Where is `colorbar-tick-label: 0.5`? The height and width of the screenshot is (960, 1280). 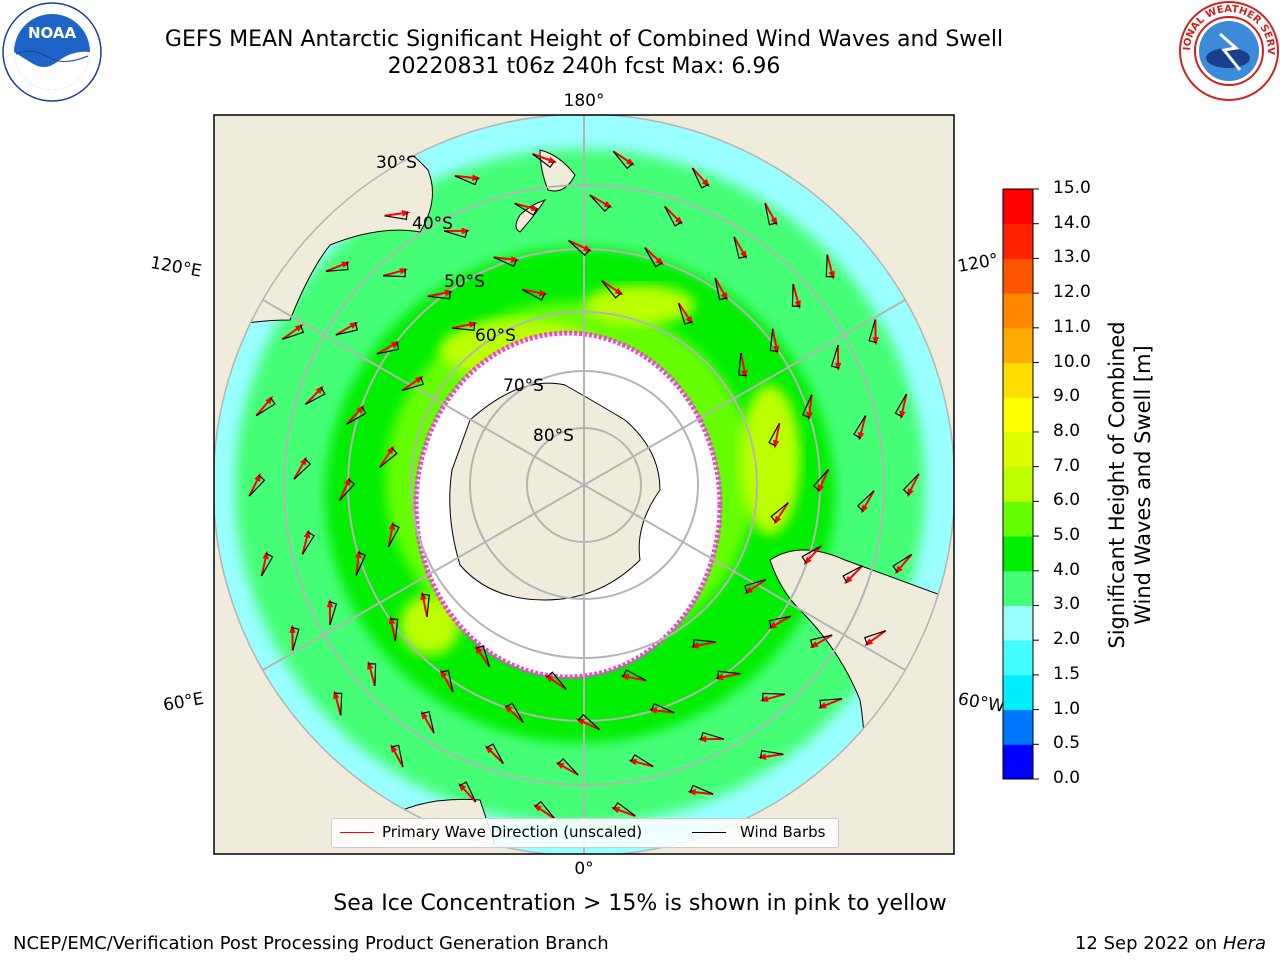
colorbar-tick-label: 0.5 is located at coordinates (1067, 743).